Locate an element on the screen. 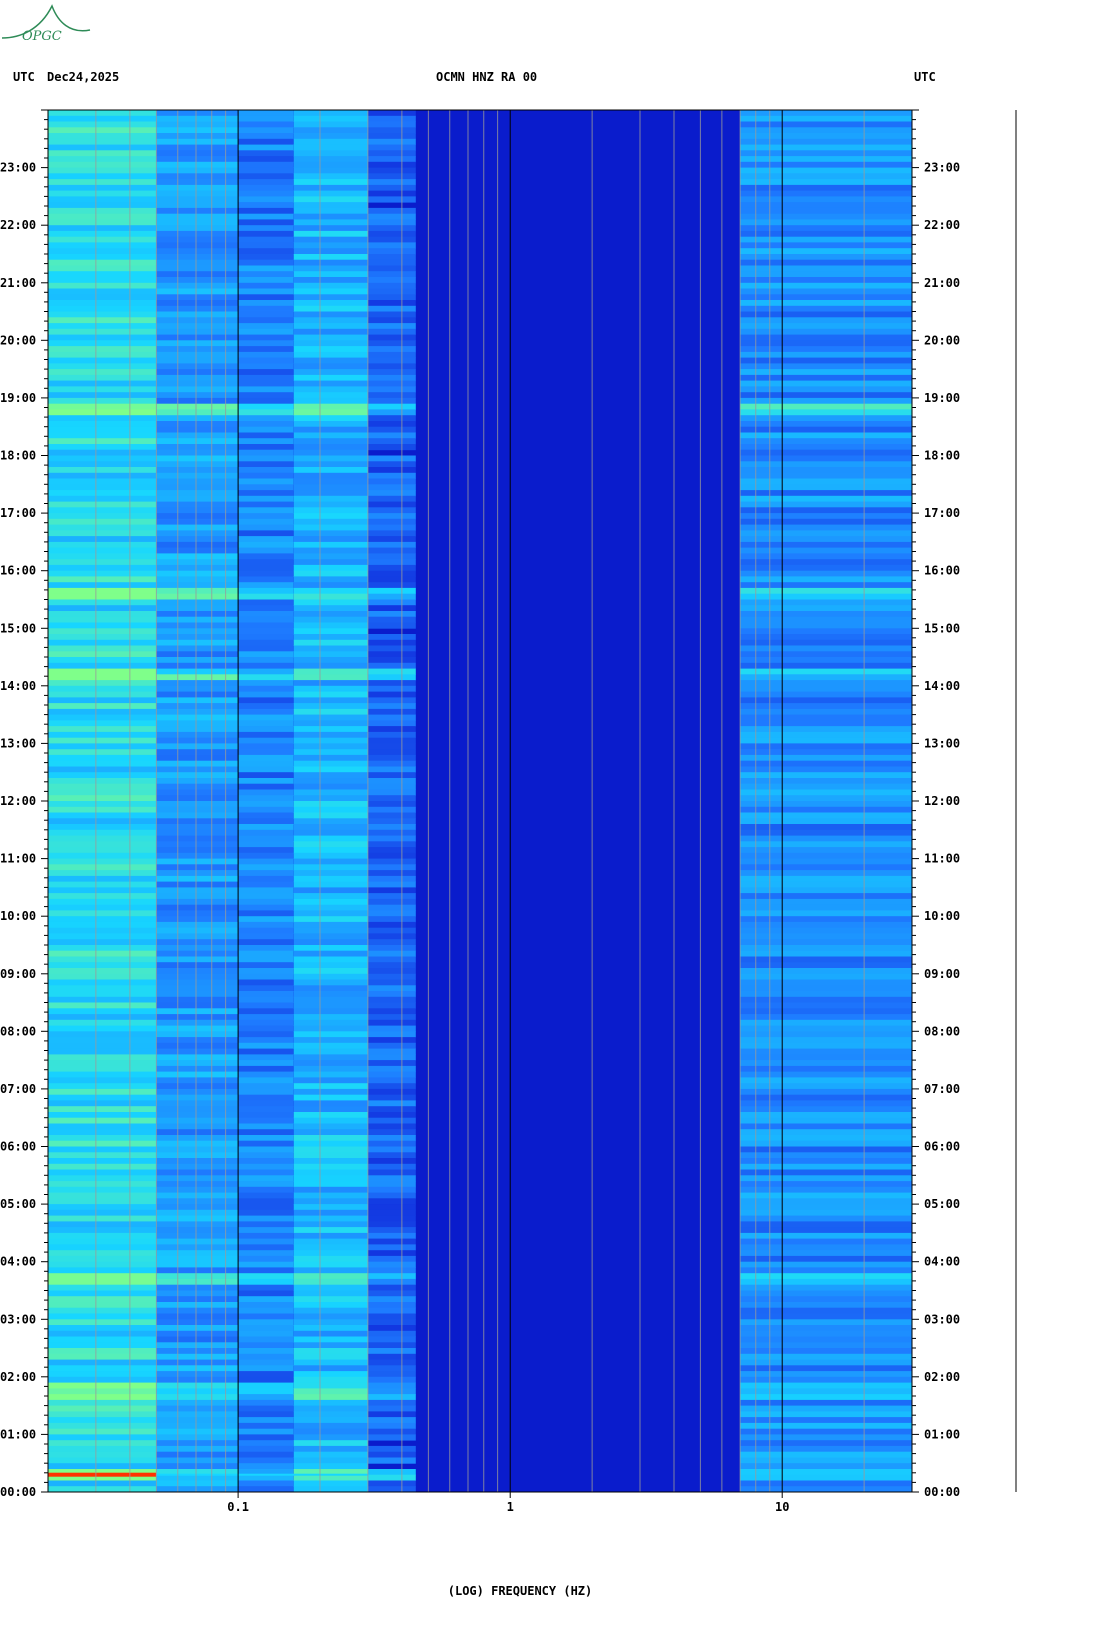 The width and height of the screenshot is (1102, 1634). x-axis-label: (LOG) FREQUENCY (HZ) is located at coordinates (520, 1591).